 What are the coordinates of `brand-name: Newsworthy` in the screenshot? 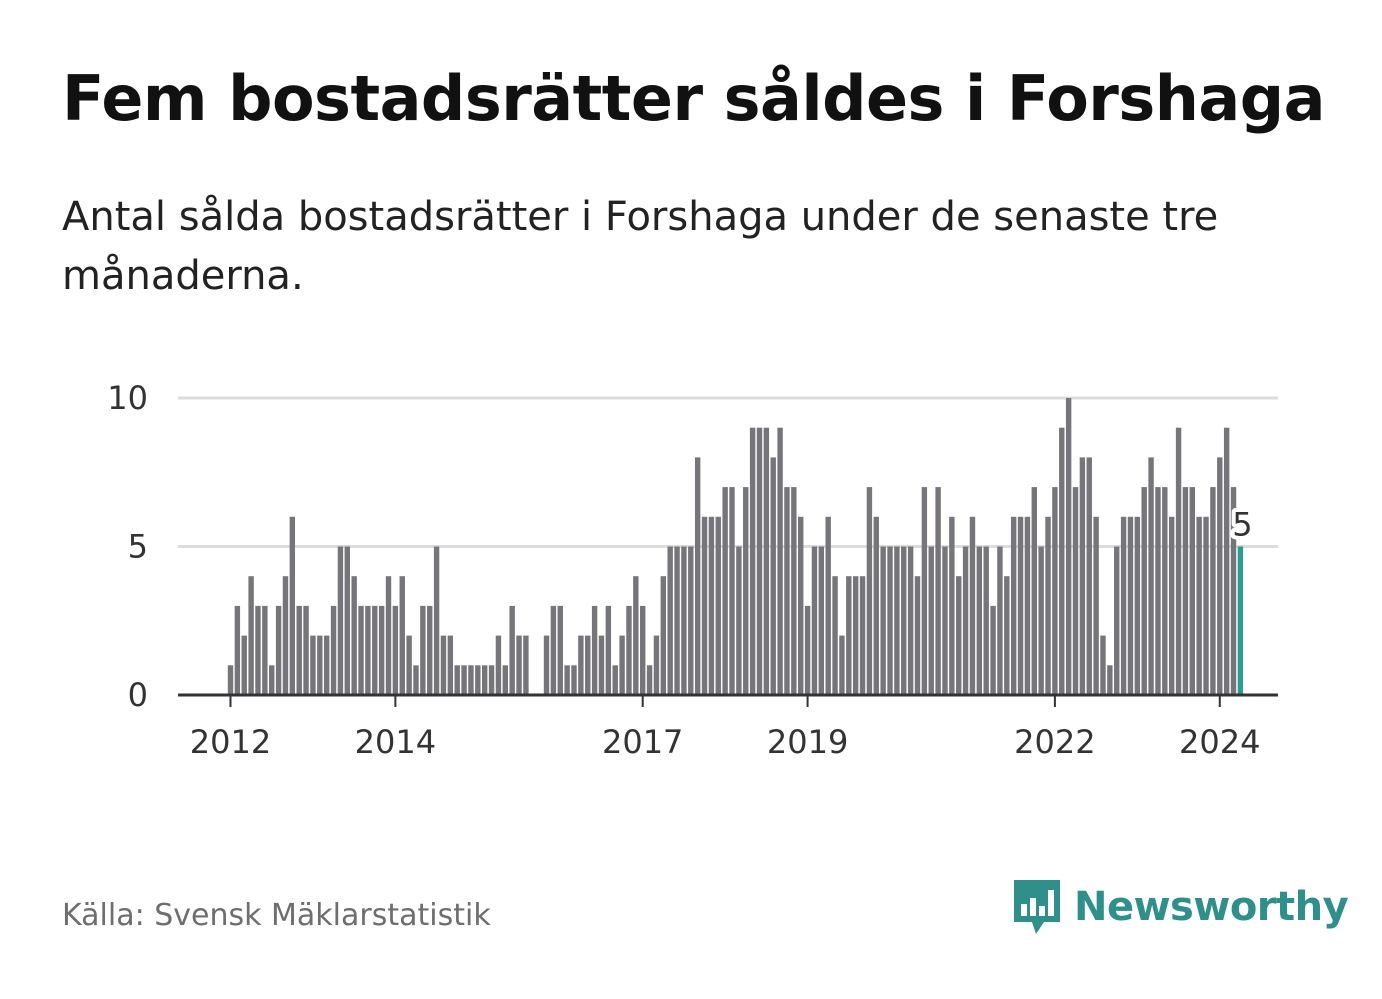 It's located at (1211, 907).